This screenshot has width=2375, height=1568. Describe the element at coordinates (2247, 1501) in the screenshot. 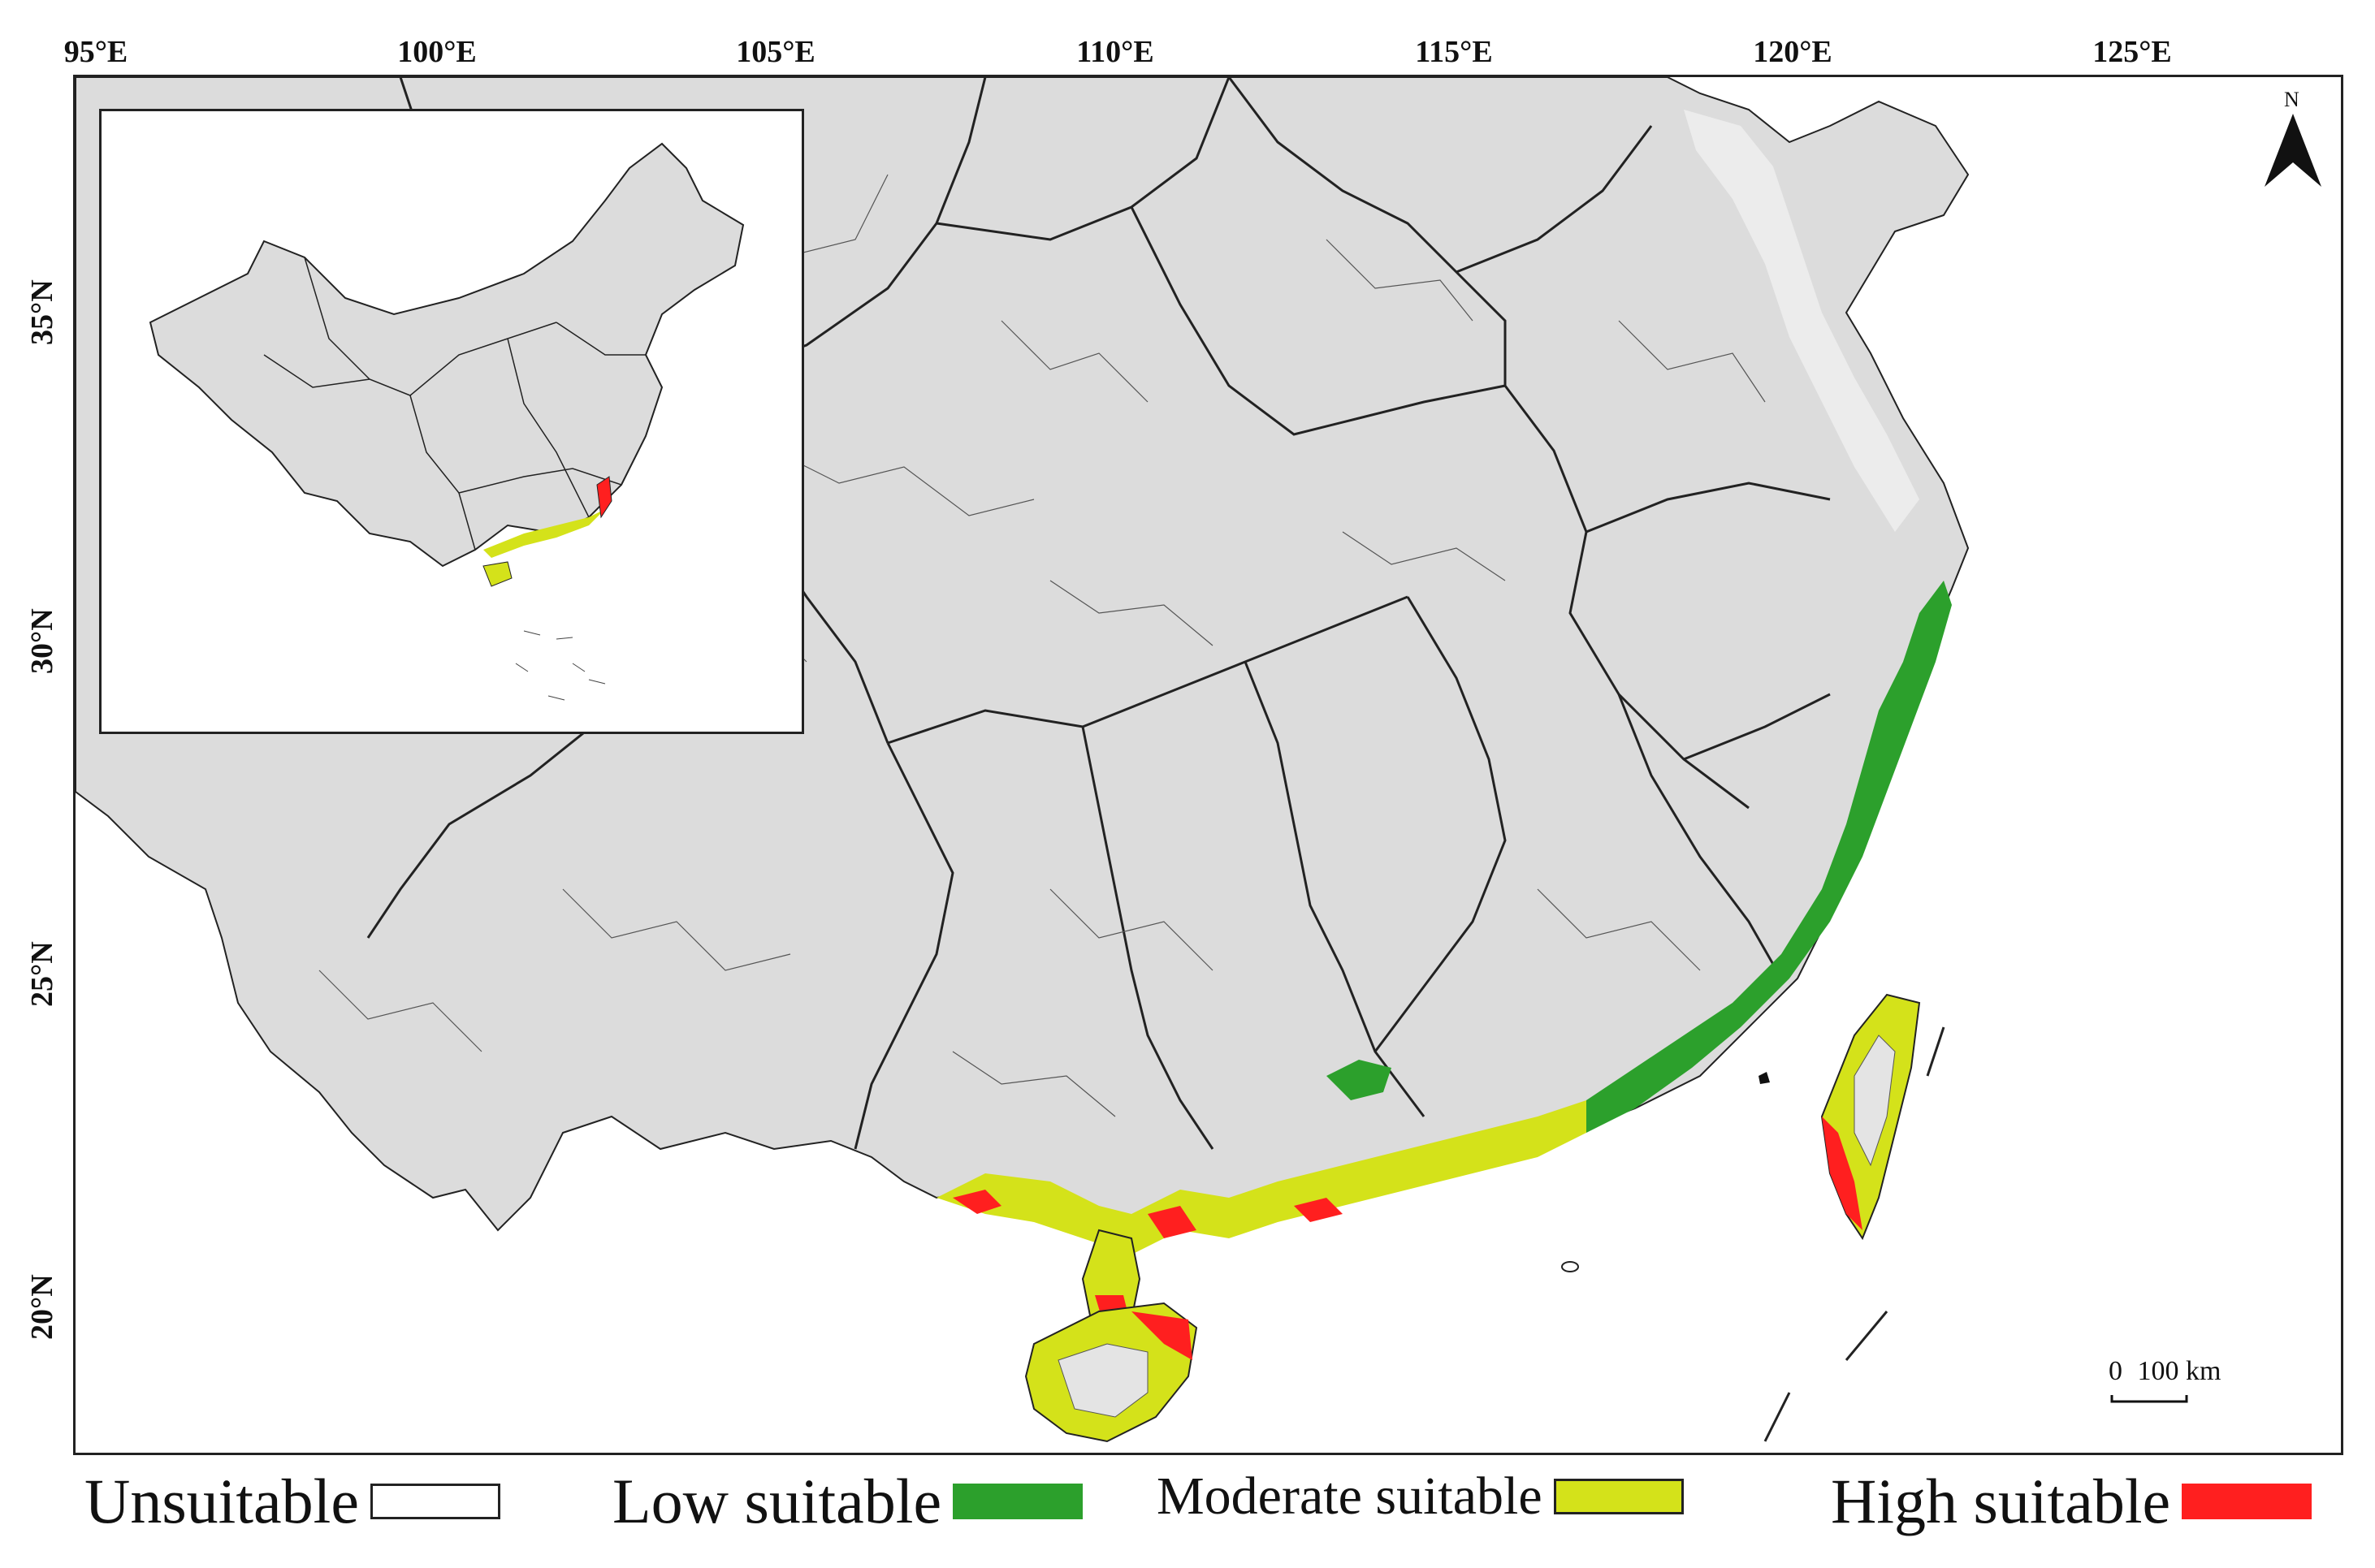

I see `legend-swatch-high-suitable` at that location.